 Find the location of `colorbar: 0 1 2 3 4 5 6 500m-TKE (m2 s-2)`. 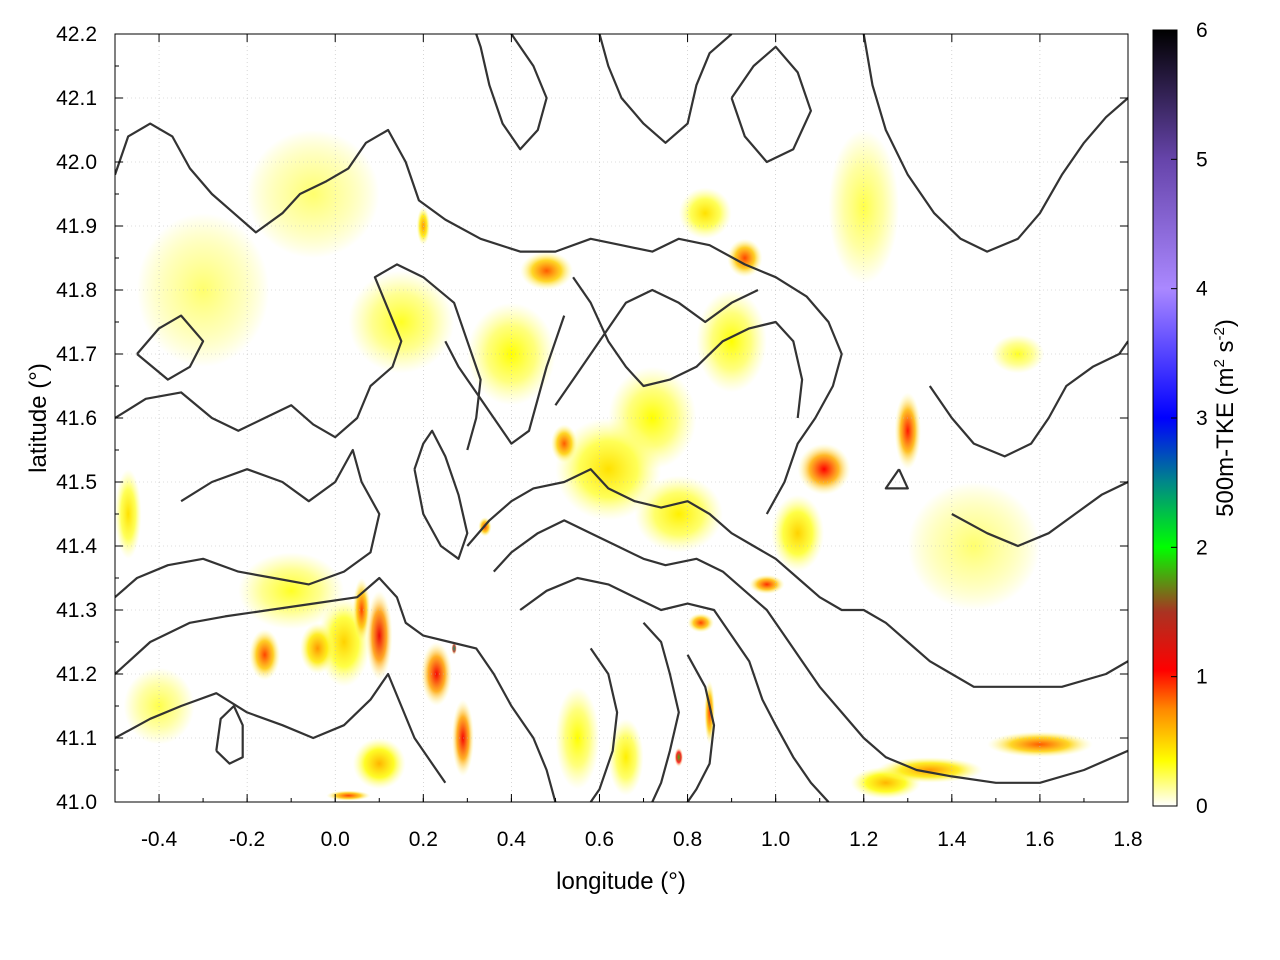

colorbar: 0 1 2 3 4 5 6 500m-TKE (m2 s-2) is located at coordinates (1195, 418).